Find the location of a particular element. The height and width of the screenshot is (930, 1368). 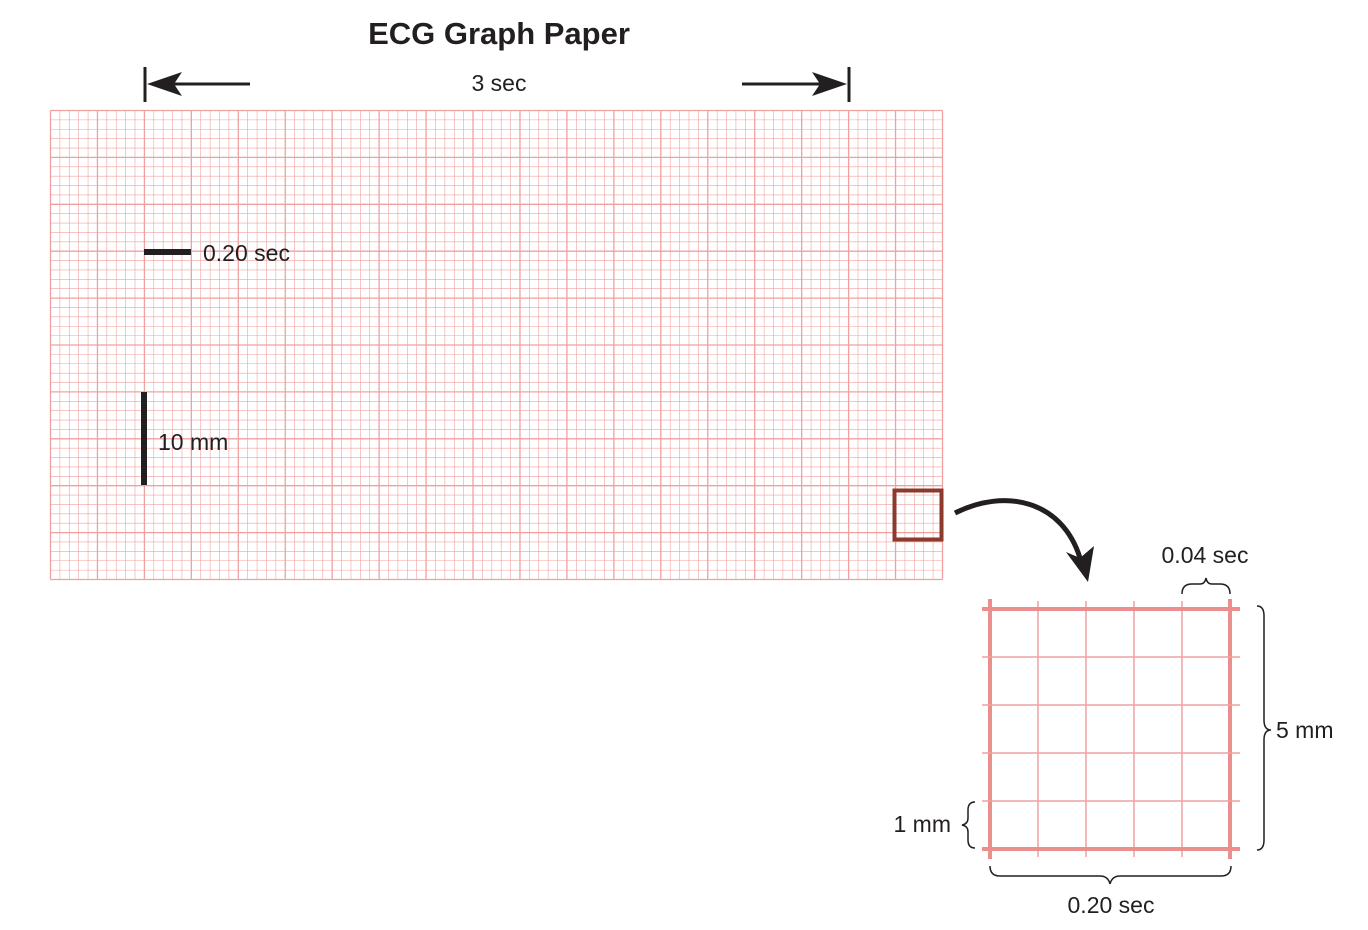

small-box-height-label: 1 mm is located at coordinates (923, 824).